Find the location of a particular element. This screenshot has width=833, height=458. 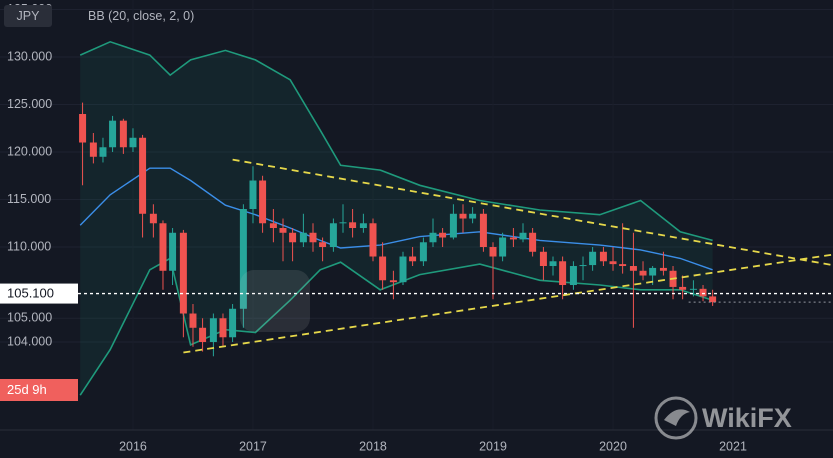

countdown: 25d 9h is located at coordinates (27, 389).